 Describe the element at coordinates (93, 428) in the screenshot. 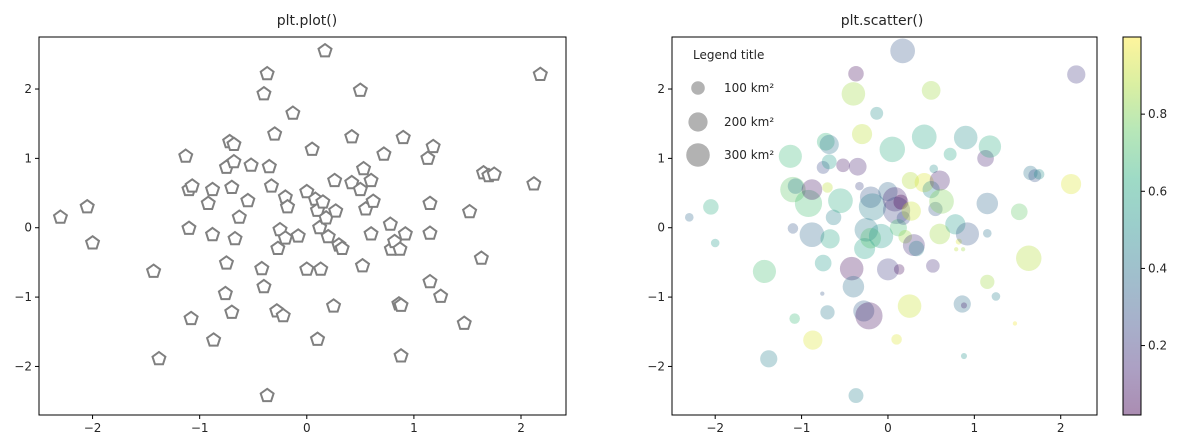

I see `x-tick-label: −2` at that location.